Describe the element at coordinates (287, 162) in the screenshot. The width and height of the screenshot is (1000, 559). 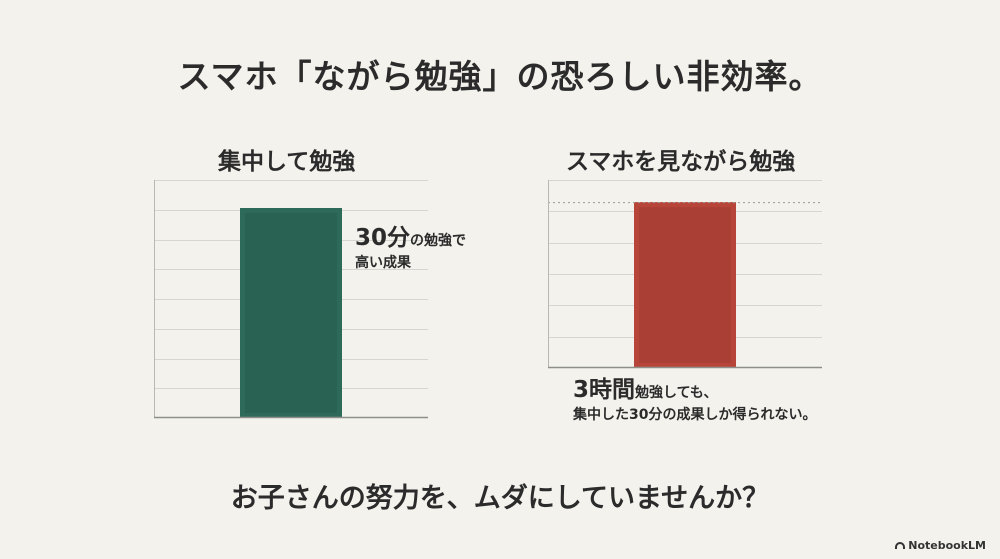
I see `left-chart-title: 集中して勉強` at that location.